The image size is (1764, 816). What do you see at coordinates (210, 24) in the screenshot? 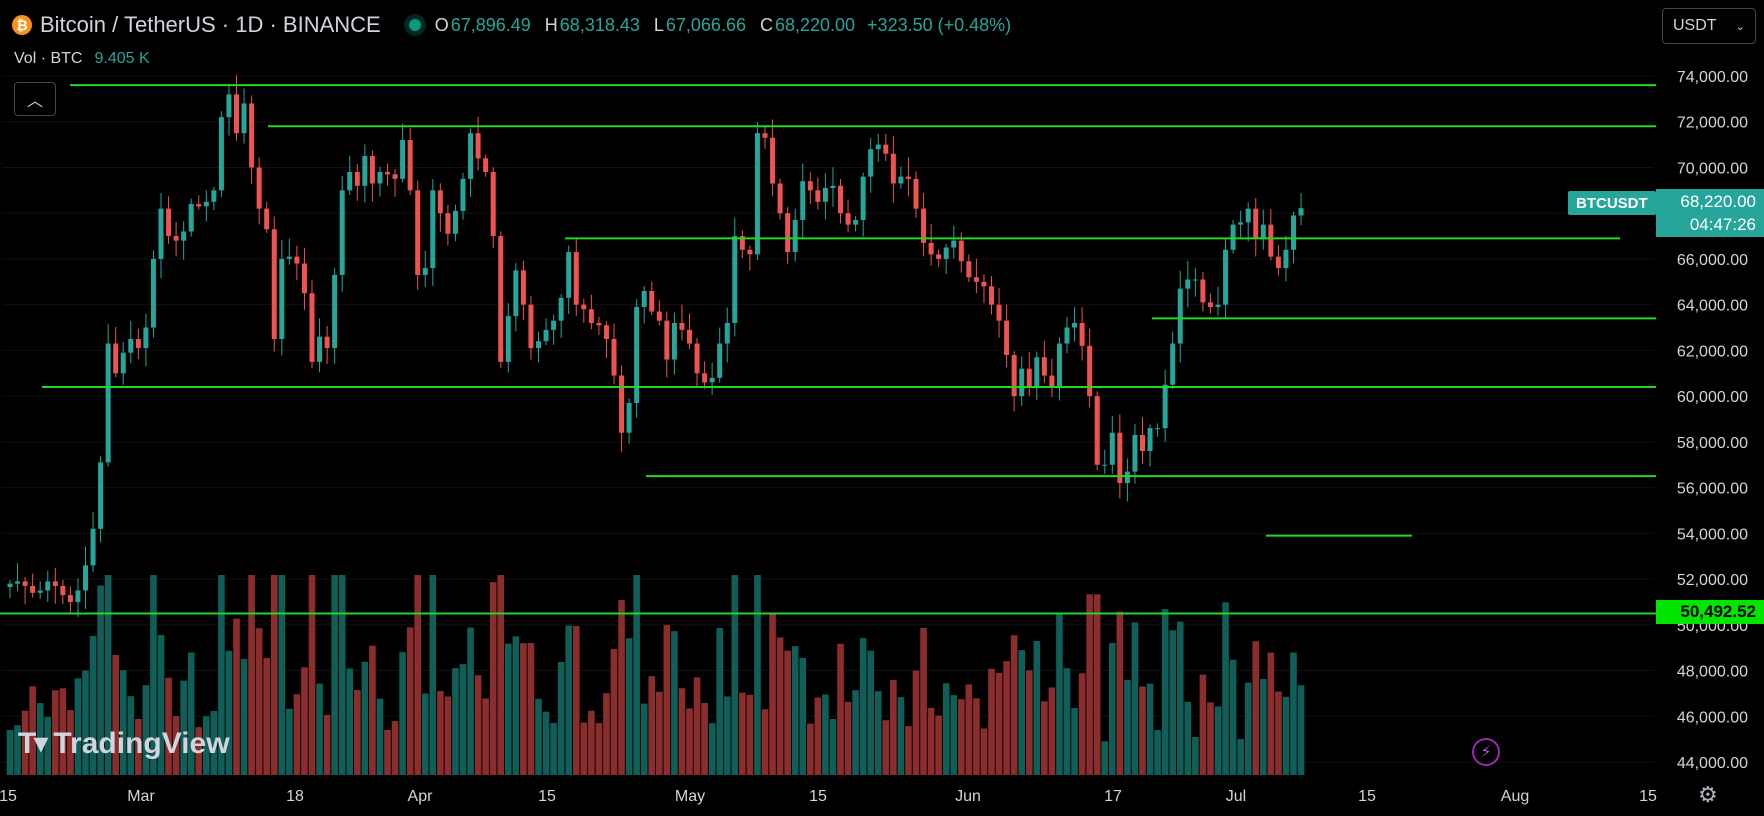
I see `symbol-title: Bitcoin / TetherUS · 1D · BINANCE` at bounding box center [210, 24].